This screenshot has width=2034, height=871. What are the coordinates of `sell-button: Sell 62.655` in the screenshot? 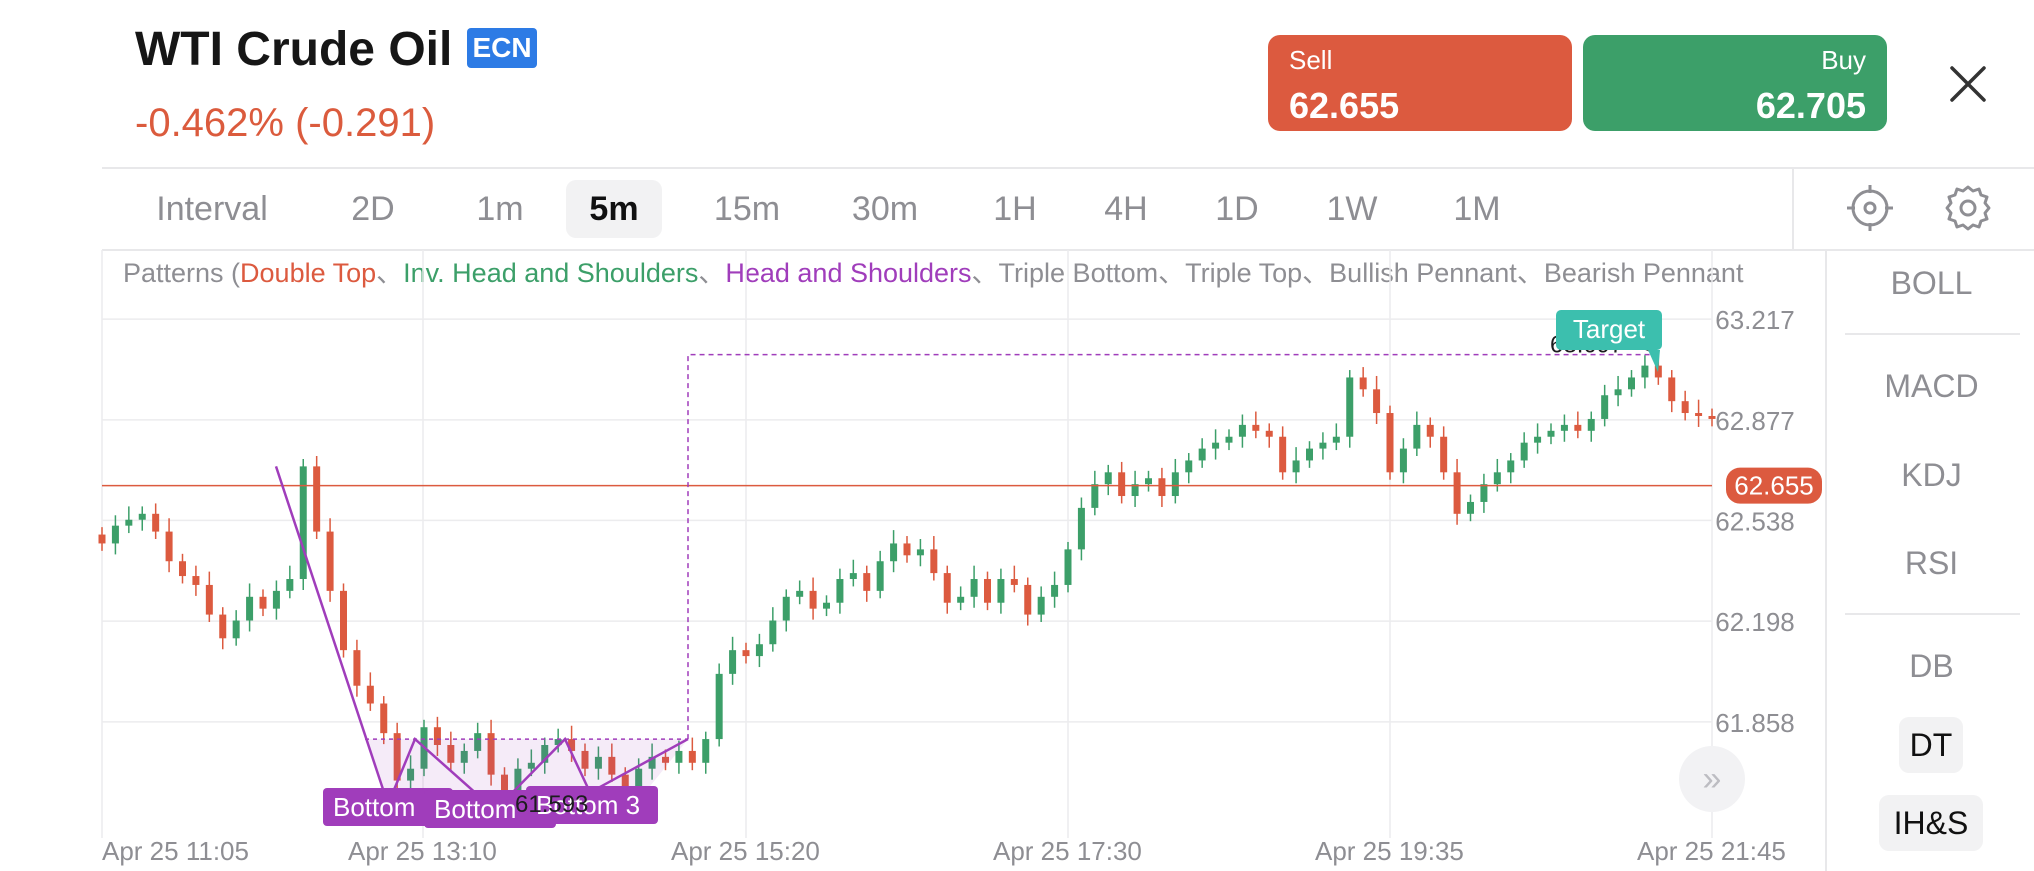 It's located at (1420, 83).